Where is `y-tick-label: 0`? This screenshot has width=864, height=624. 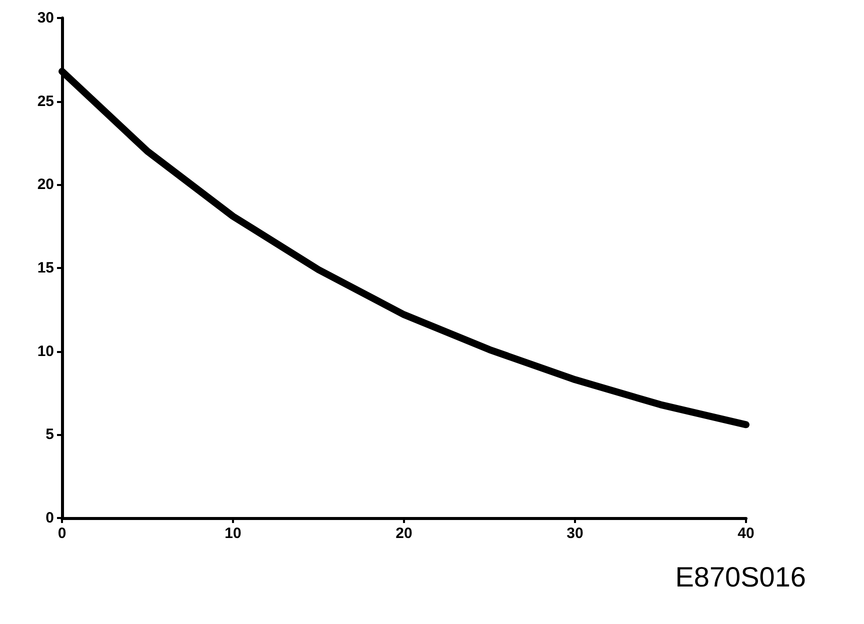 y-tick-label: 0 is located at coordinates (50, 518).